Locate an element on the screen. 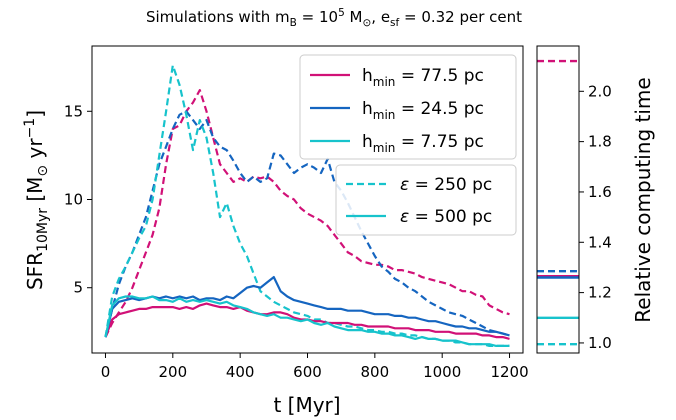 The width and height of the screenshot is (676, 420). y-tick-label: 10 is located at coordinates (73, 200).